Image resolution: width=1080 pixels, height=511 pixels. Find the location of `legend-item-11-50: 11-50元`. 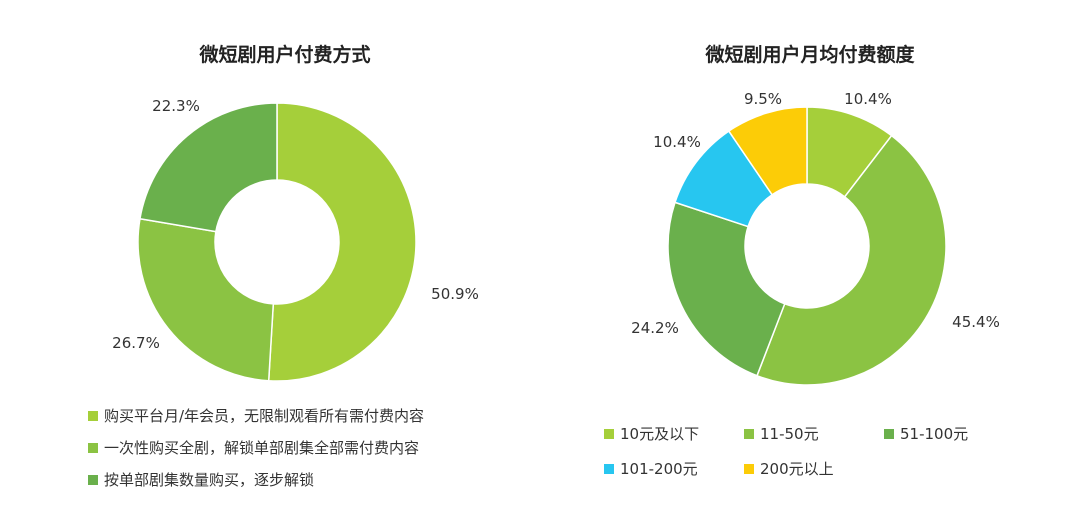

legend-item-11-50: 11-50元 is located at coordinates (781, 433).